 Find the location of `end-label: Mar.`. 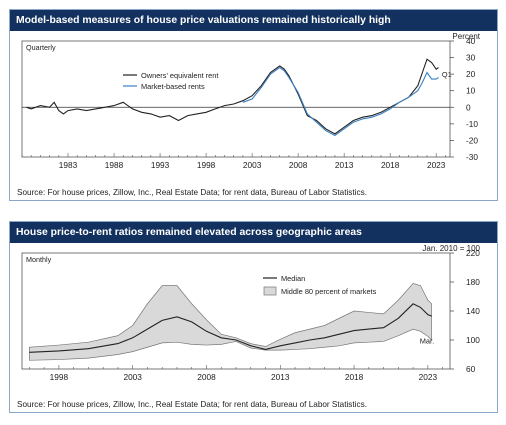

end-label: Mar. is located at coordinates (427, 341).